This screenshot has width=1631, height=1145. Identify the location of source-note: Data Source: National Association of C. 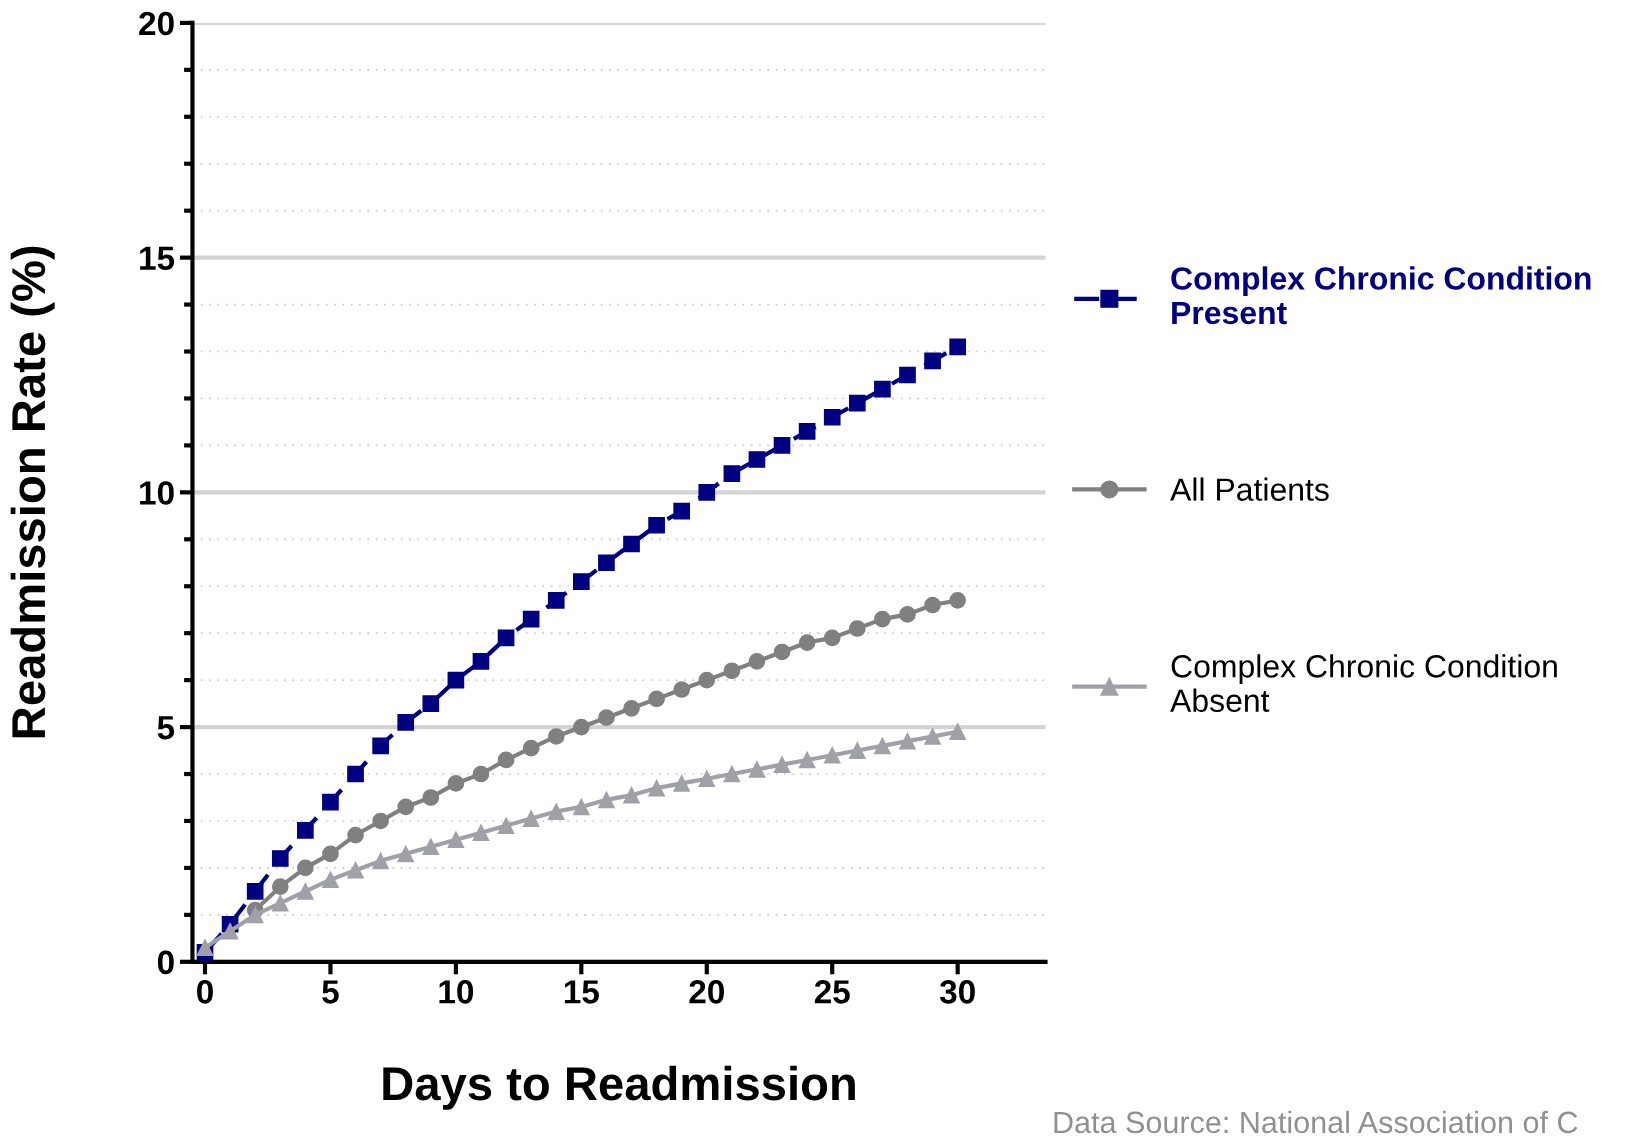
(1316, 1122).